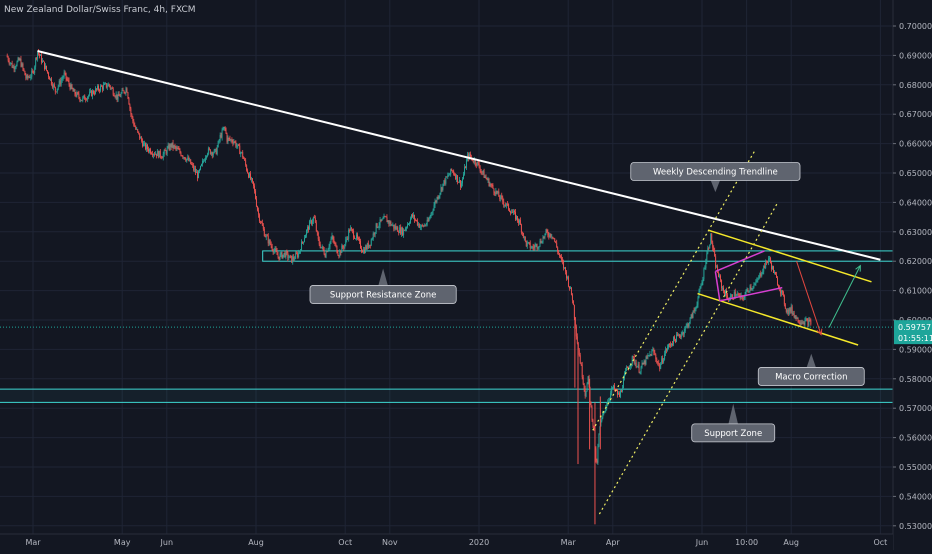  I want to click on annotation-box, so click(733, 433).